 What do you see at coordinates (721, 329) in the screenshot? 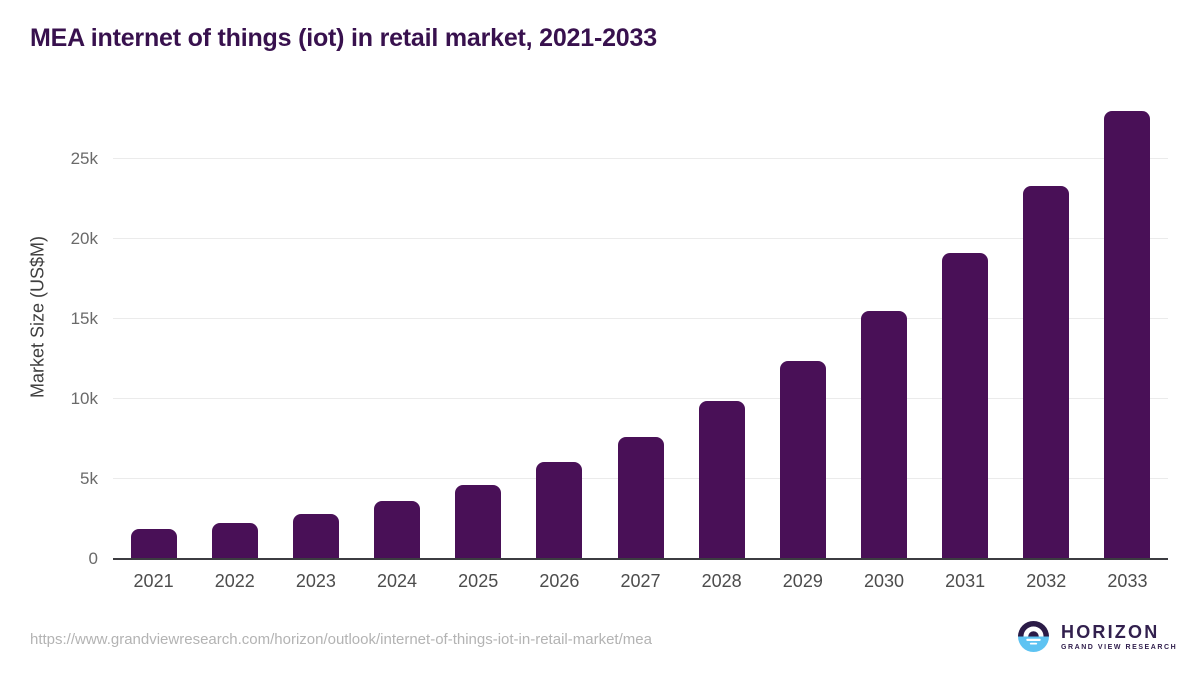
I see `bar-slot-2028` at bounding box center [721, 329].